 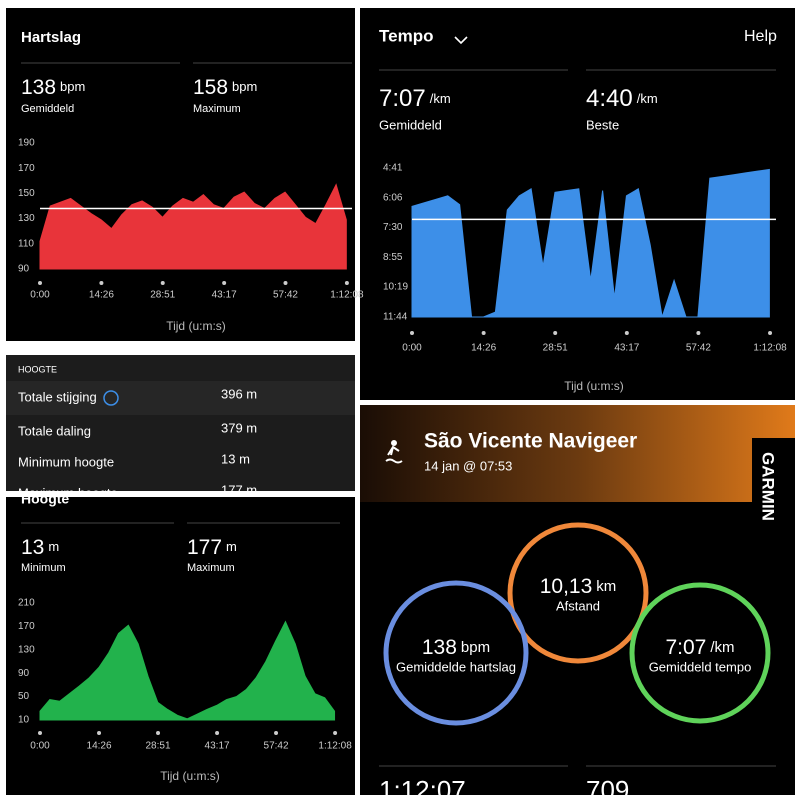 What do you see at coordinates (24, 696) in the screenshot?
I see `y-tick-label: 50` at bounding box center [24, 696].